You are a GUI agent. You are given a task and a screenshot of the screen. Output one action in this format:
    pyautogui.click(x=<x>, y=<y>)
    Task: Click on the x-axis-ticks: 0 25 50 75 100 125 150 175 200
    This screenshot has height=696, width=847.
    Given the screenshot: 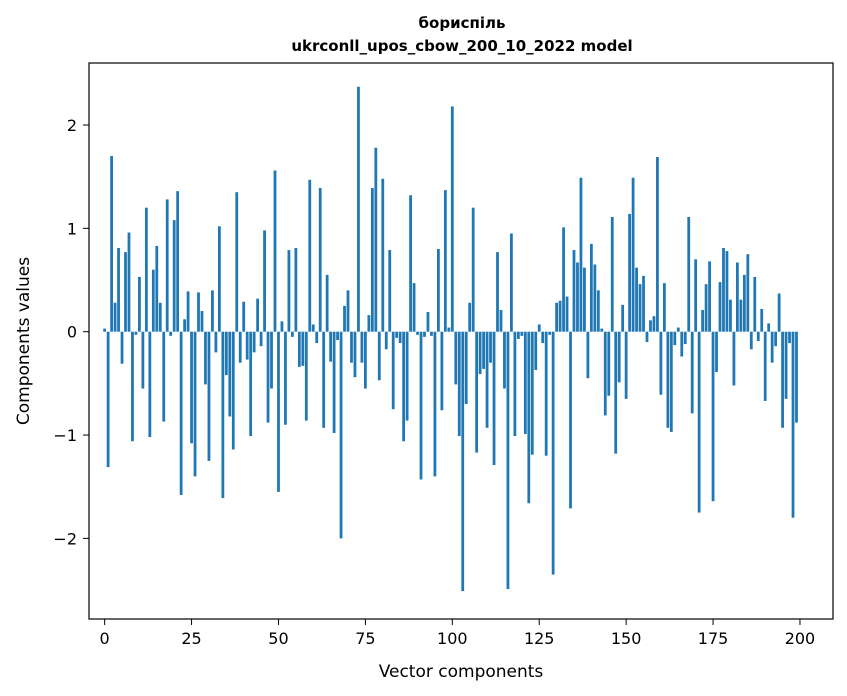 What is the action you would take?
    pyautogui.click(x=458, y=633)
    